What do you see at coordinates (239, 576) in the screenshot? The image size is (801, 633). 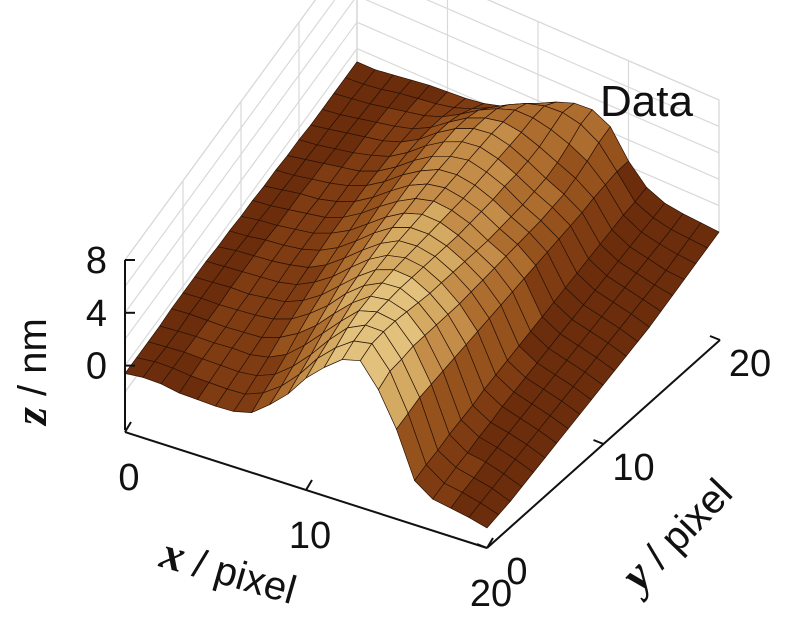 I see `x-axis-unit: / pixel` at bounding box center [239, 576].